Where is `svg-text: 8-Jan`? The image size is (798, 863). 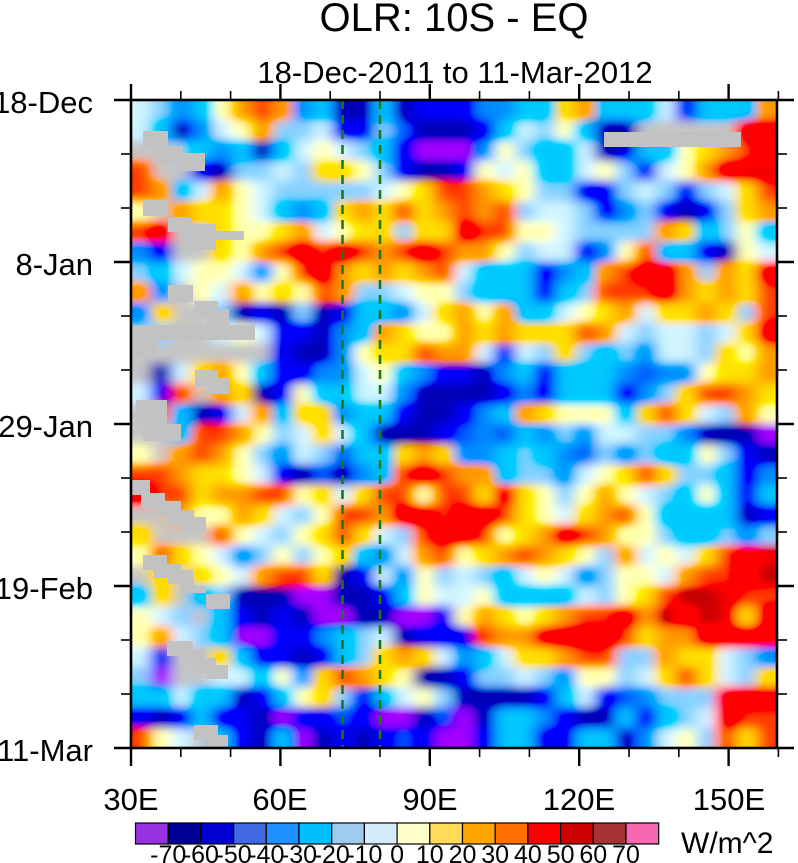 svg-text: 8-Jan is located at coordinates (54, 264).